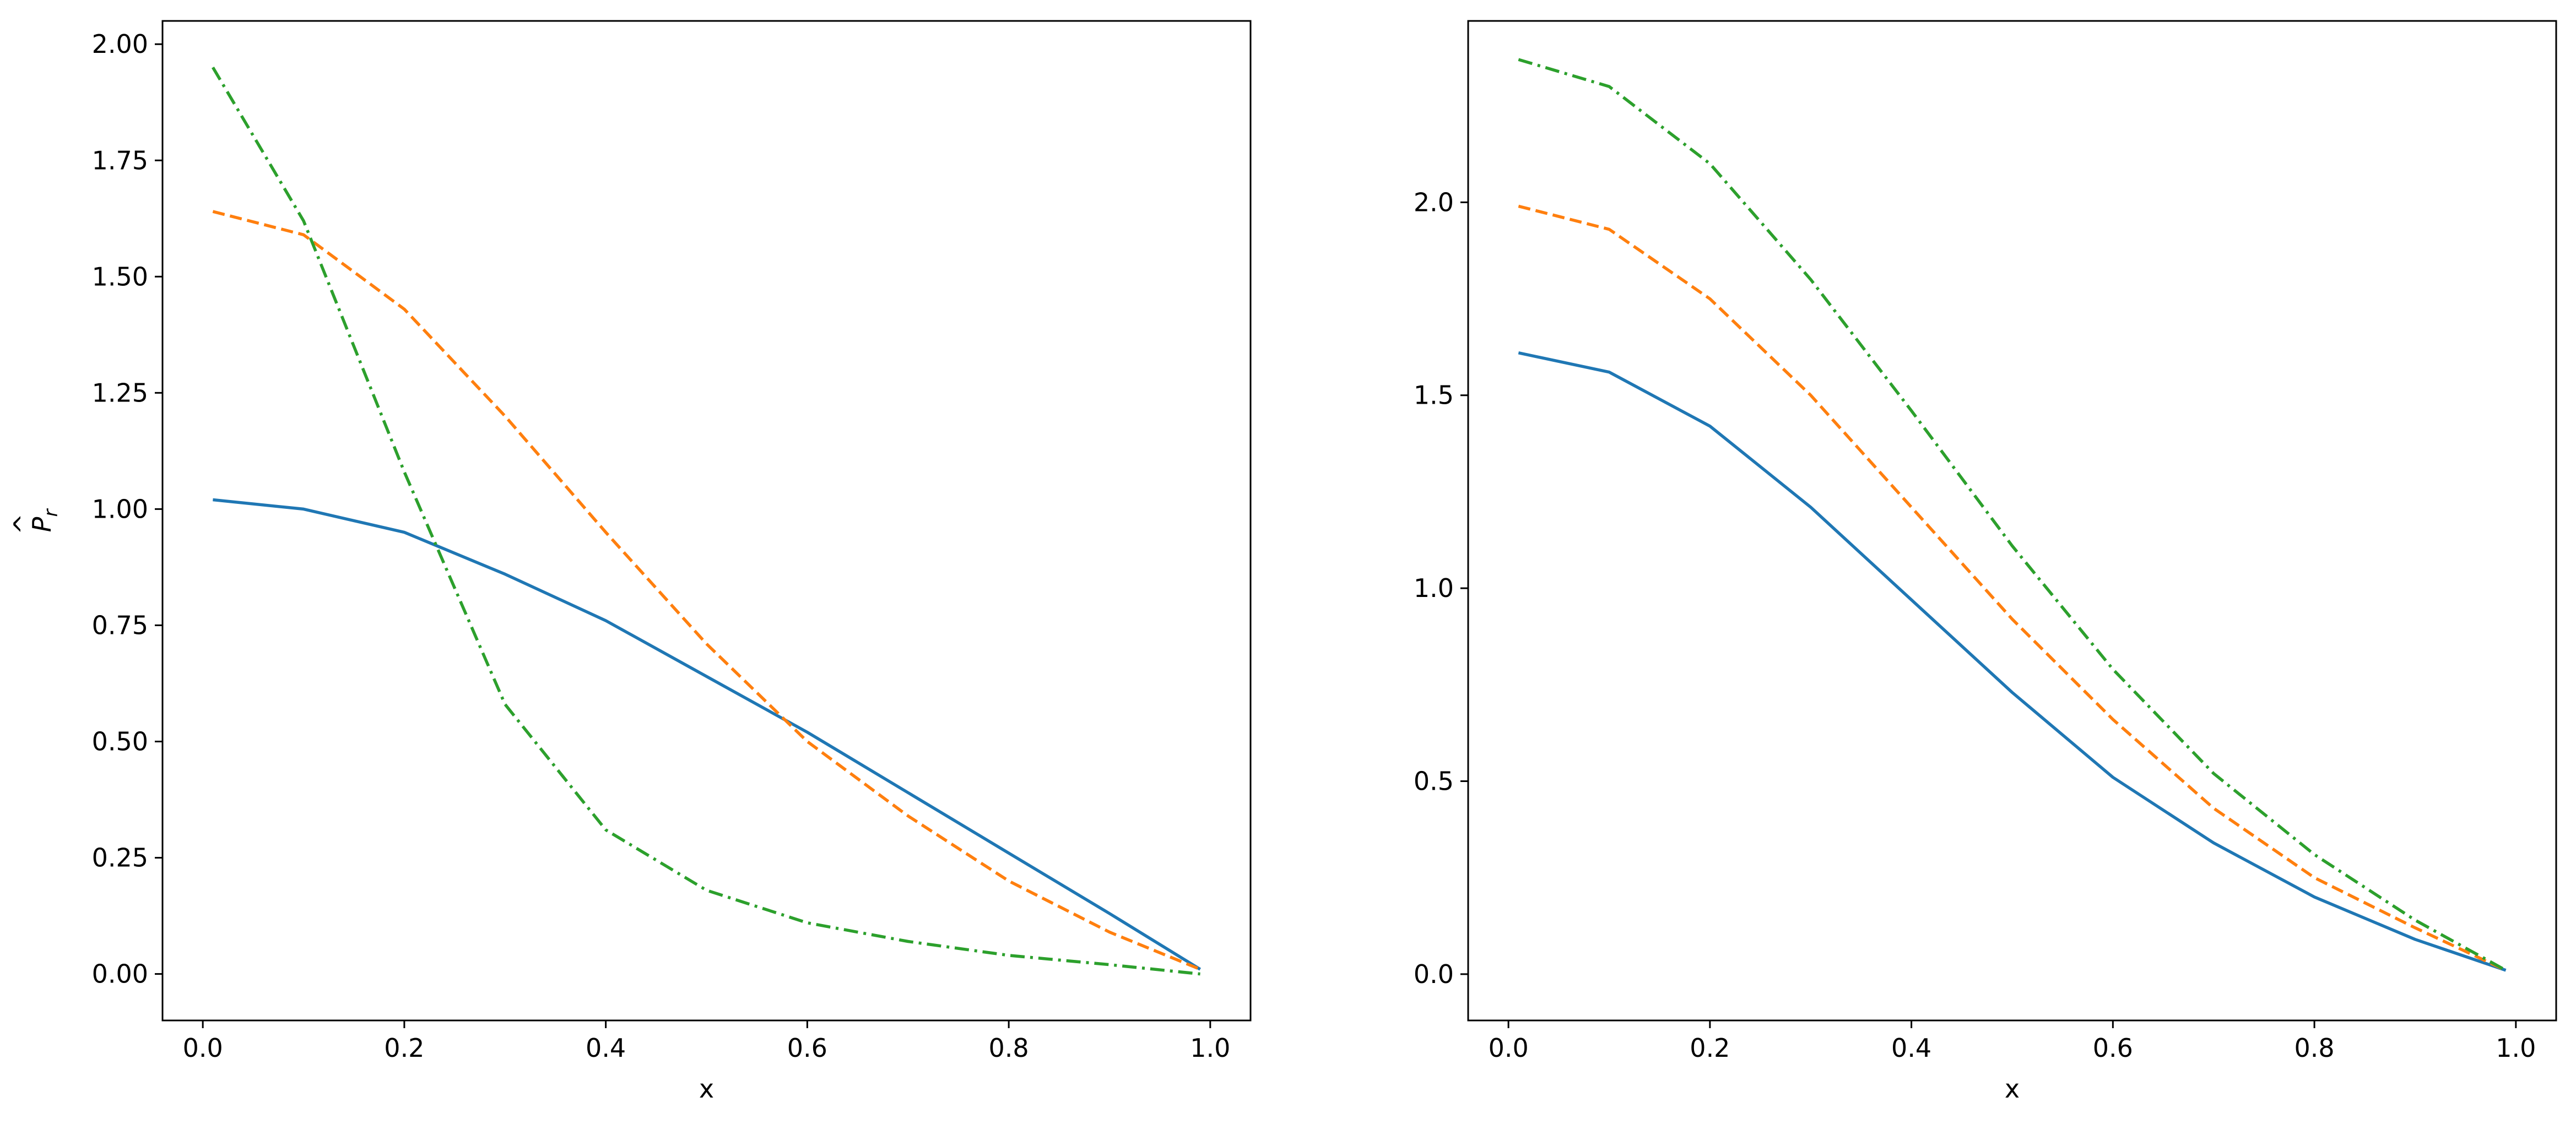 This screenshot has height=1135, width=2576. What do you see at coordinates (120, 974) in the screenshot?
I see `y-tick-label: 0.00` at bounding box center [120, 974].